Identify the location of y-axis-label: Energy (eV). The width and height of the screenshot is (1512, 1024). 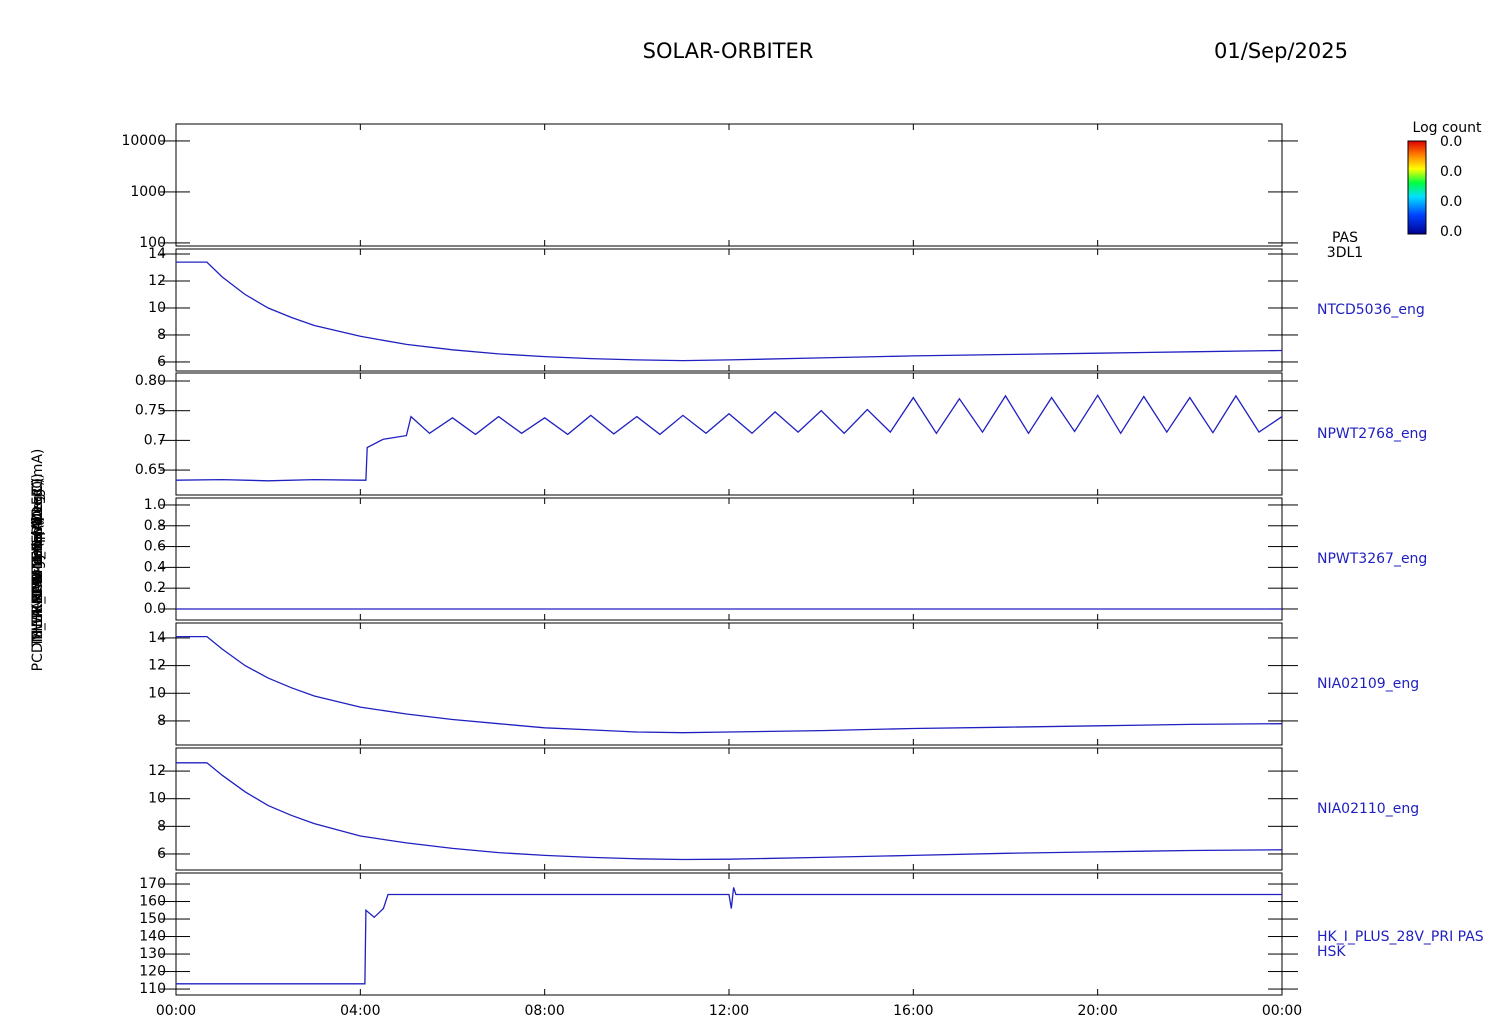
(38, 560).